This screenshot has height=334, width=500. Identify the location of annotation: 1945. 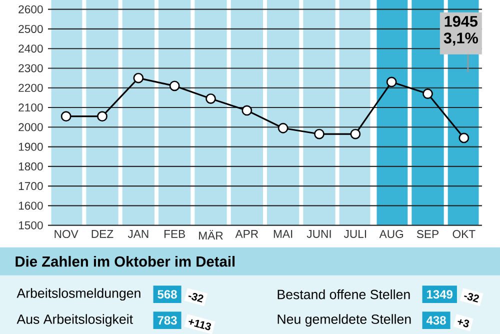
(461, 21).